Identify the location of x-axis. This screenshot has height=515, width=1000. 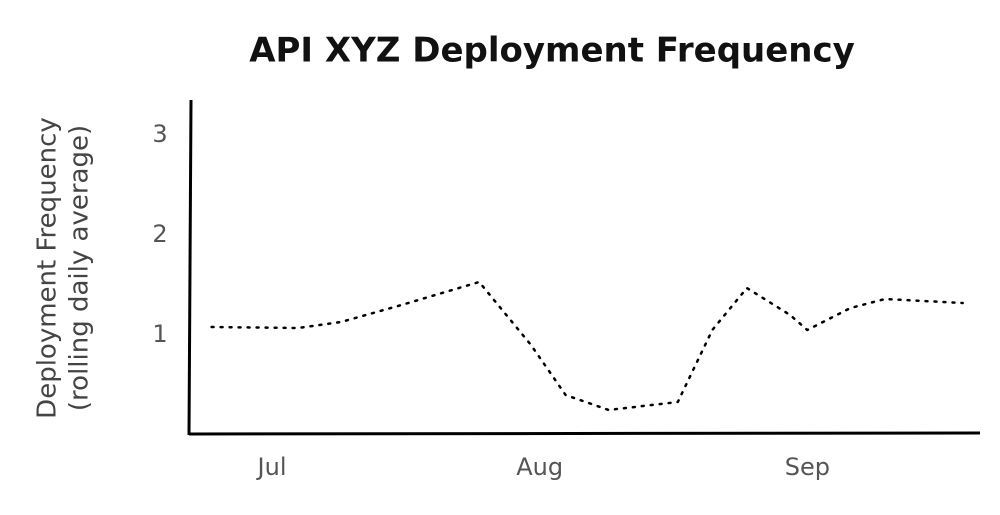
(584, 433).